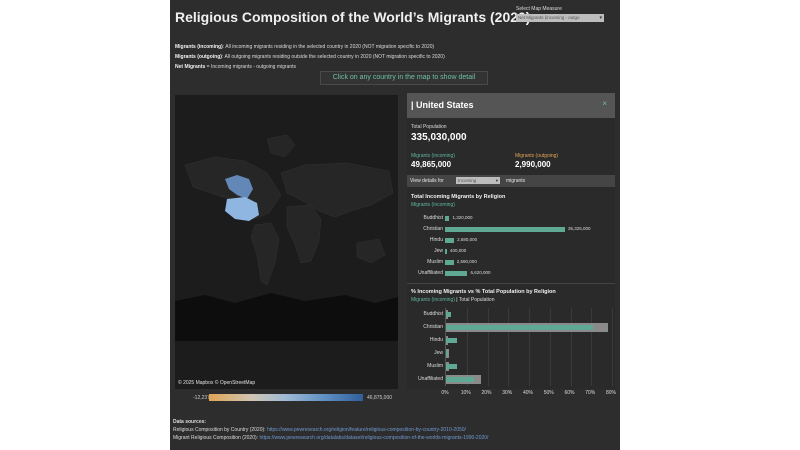 The image size is (800, 450). Describe the element at coordinates (511, 340) in the screenshot. I see `chart2-row: Hindu` at that location.